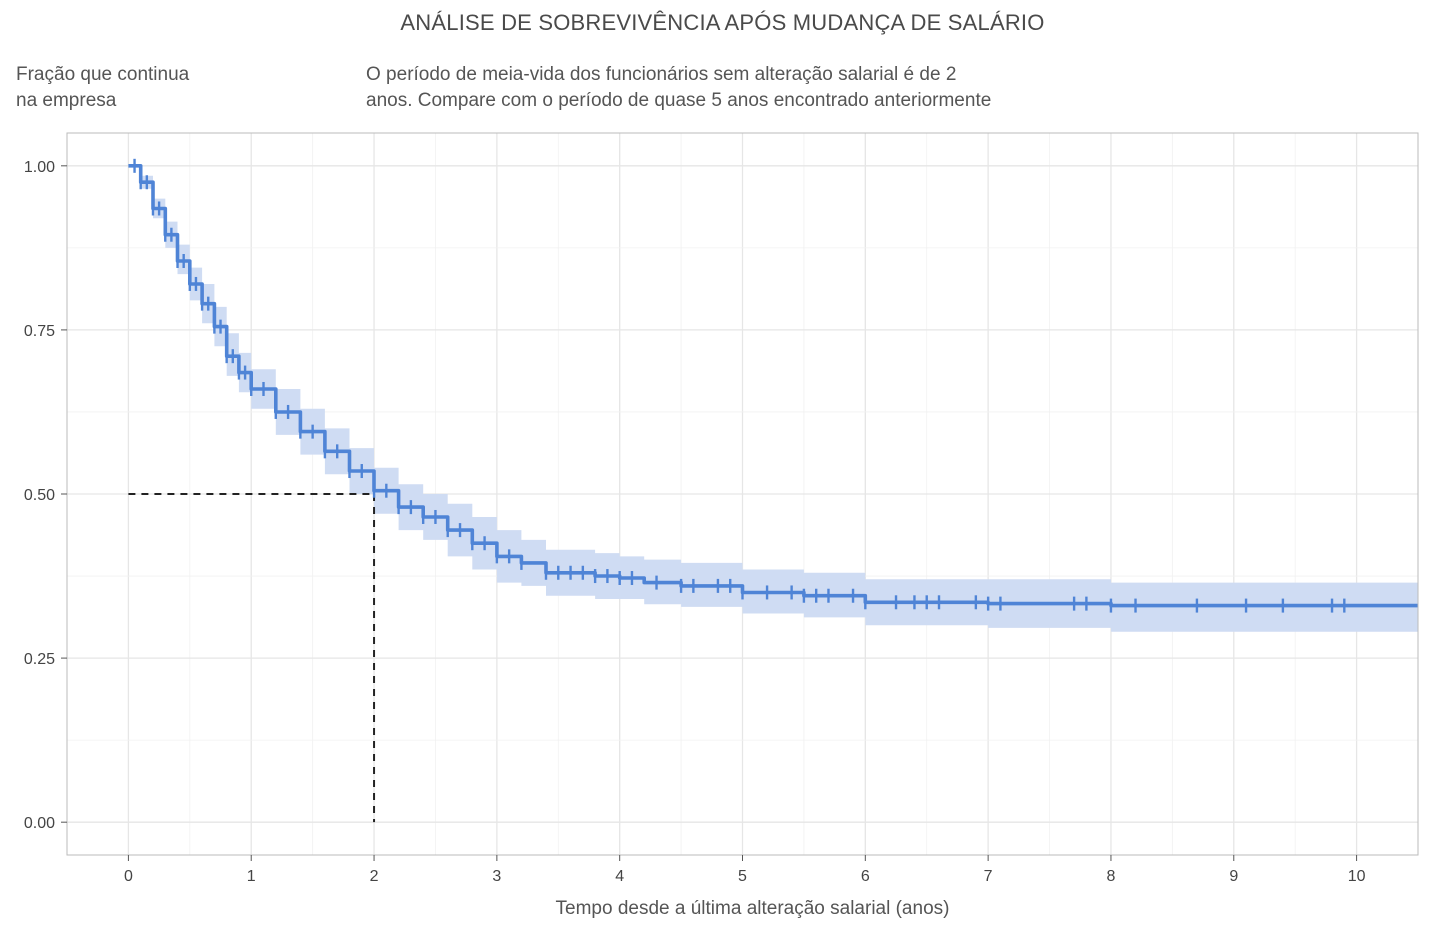 The image size is (1435, 931). Describe the element at coordinates (742, 876) in the screenshot. I see `x-tick-label: 5` at that location.